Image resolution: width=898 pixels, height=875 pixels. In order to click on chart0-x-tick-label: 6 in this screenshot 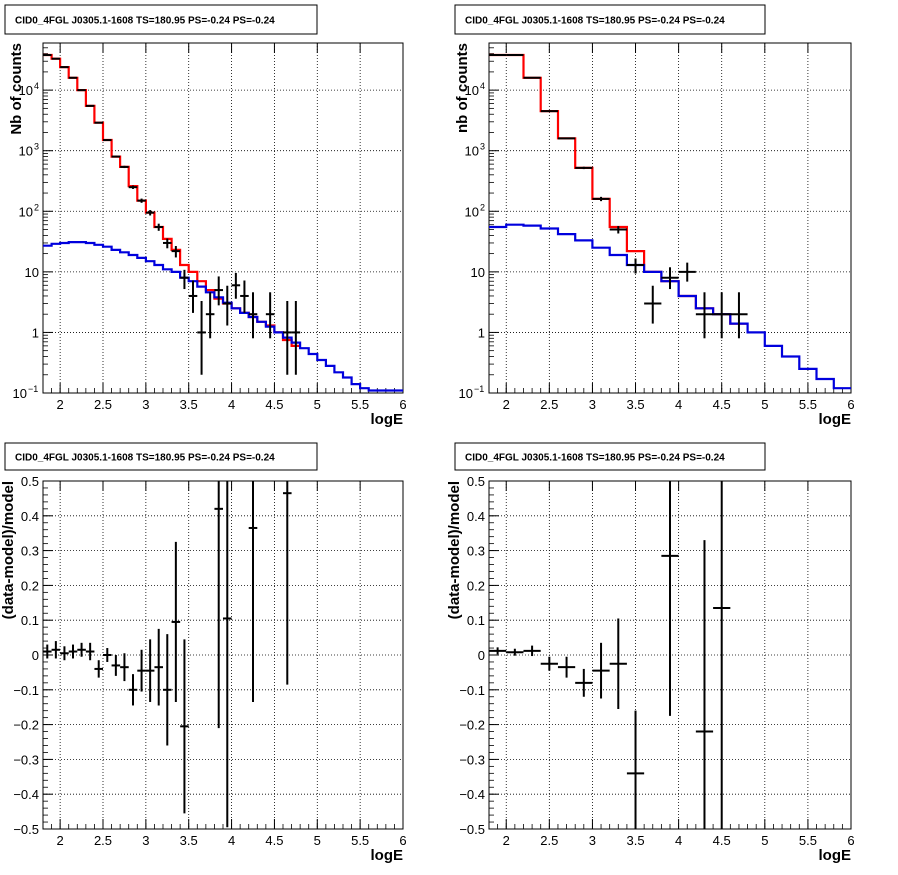, I will do `click(402, 404)`.